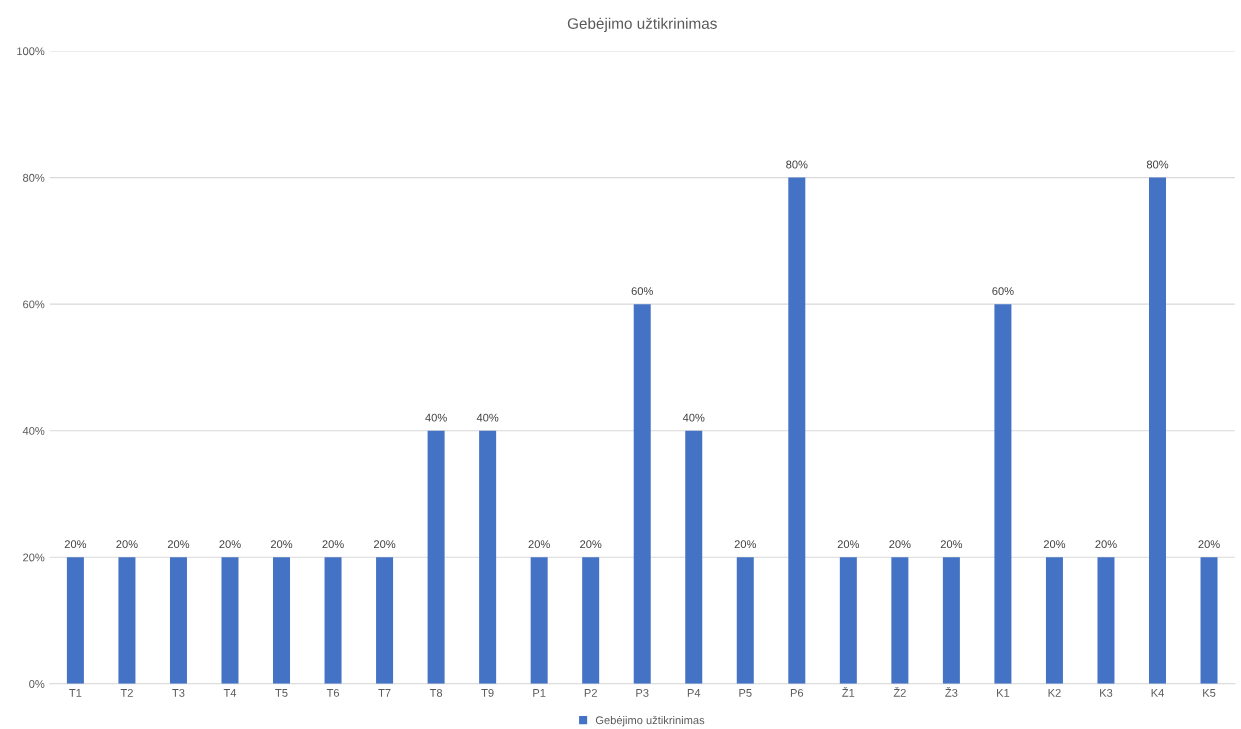 The image size is (1241, 729). What do you see at coordinates (1157, 693) in the screenshot?
I see `x-tick-label: K4` at bounding box center [1157, 693].